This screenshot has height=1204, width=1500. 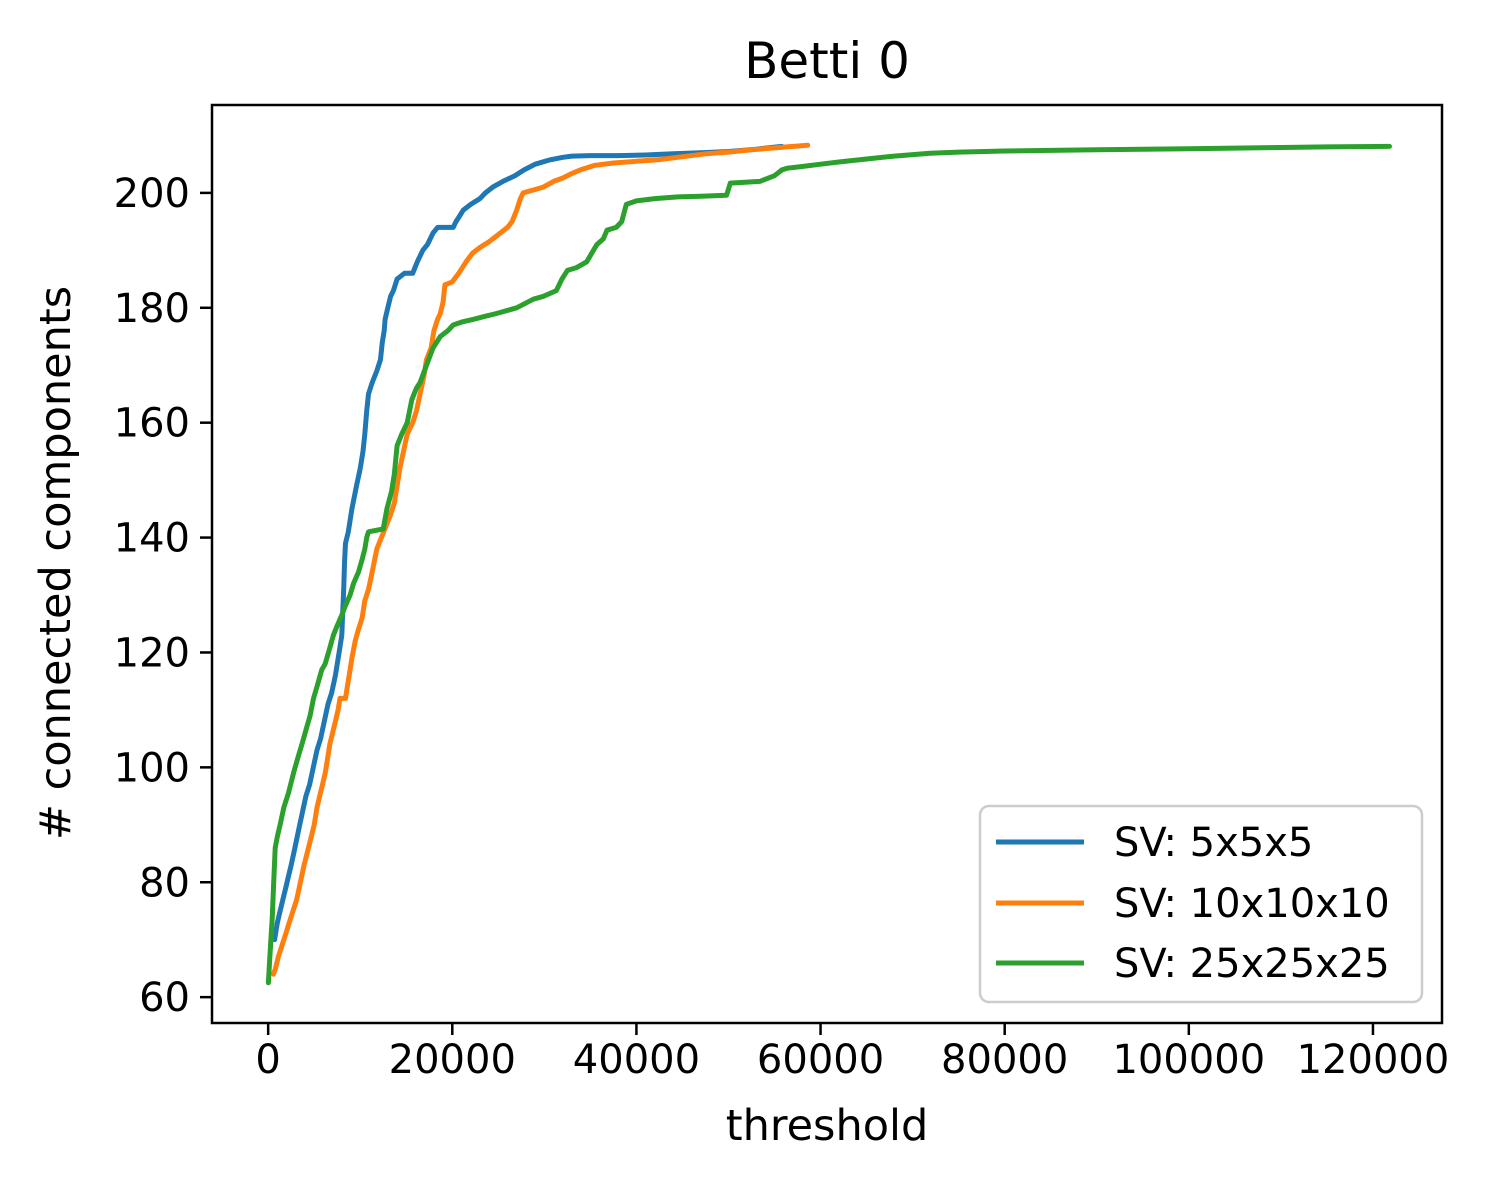 I want to click on x-tick-label: 100000, so click(x=1188, y=1060).